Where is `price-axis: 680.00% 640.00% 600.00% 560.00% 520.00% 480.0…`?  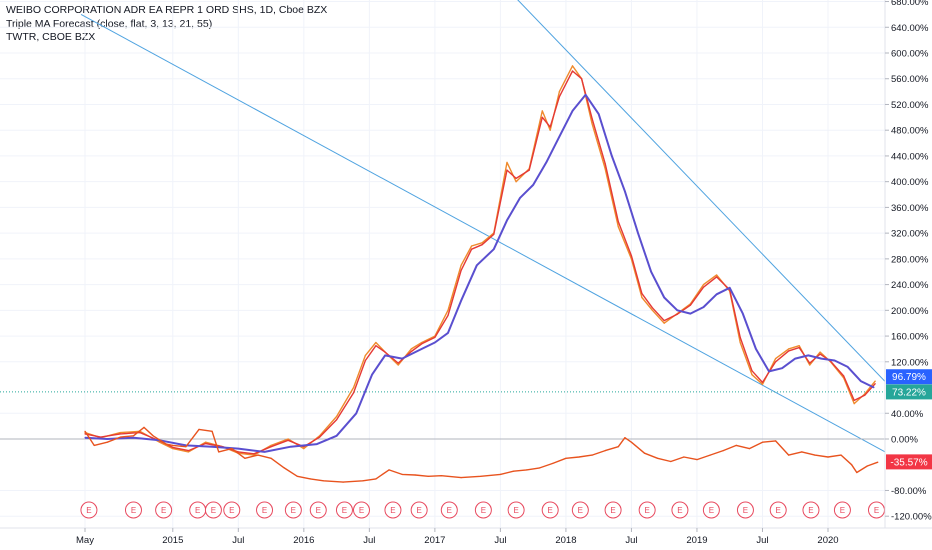 price-axis: 680.00% 640.00% 600.00% 560.00% 520.00% 480.0… is located at coordinates (908, 261).